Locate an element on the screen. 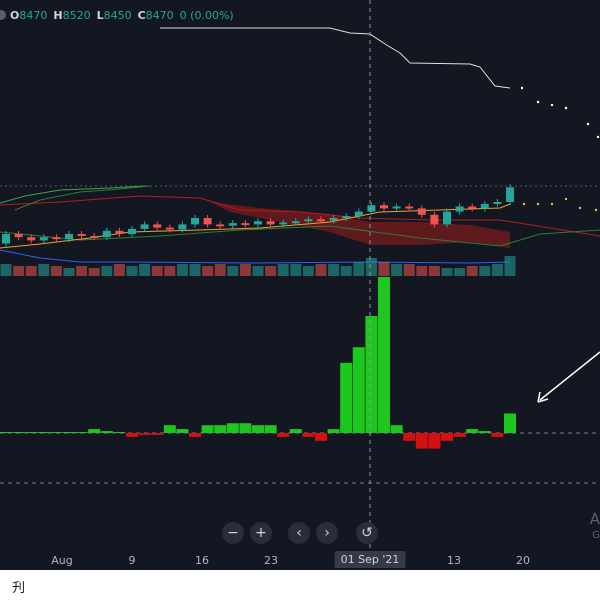 This screenshot has width=600, height=600. legend-open-value: 8470 is located at coordinates (33, 15).